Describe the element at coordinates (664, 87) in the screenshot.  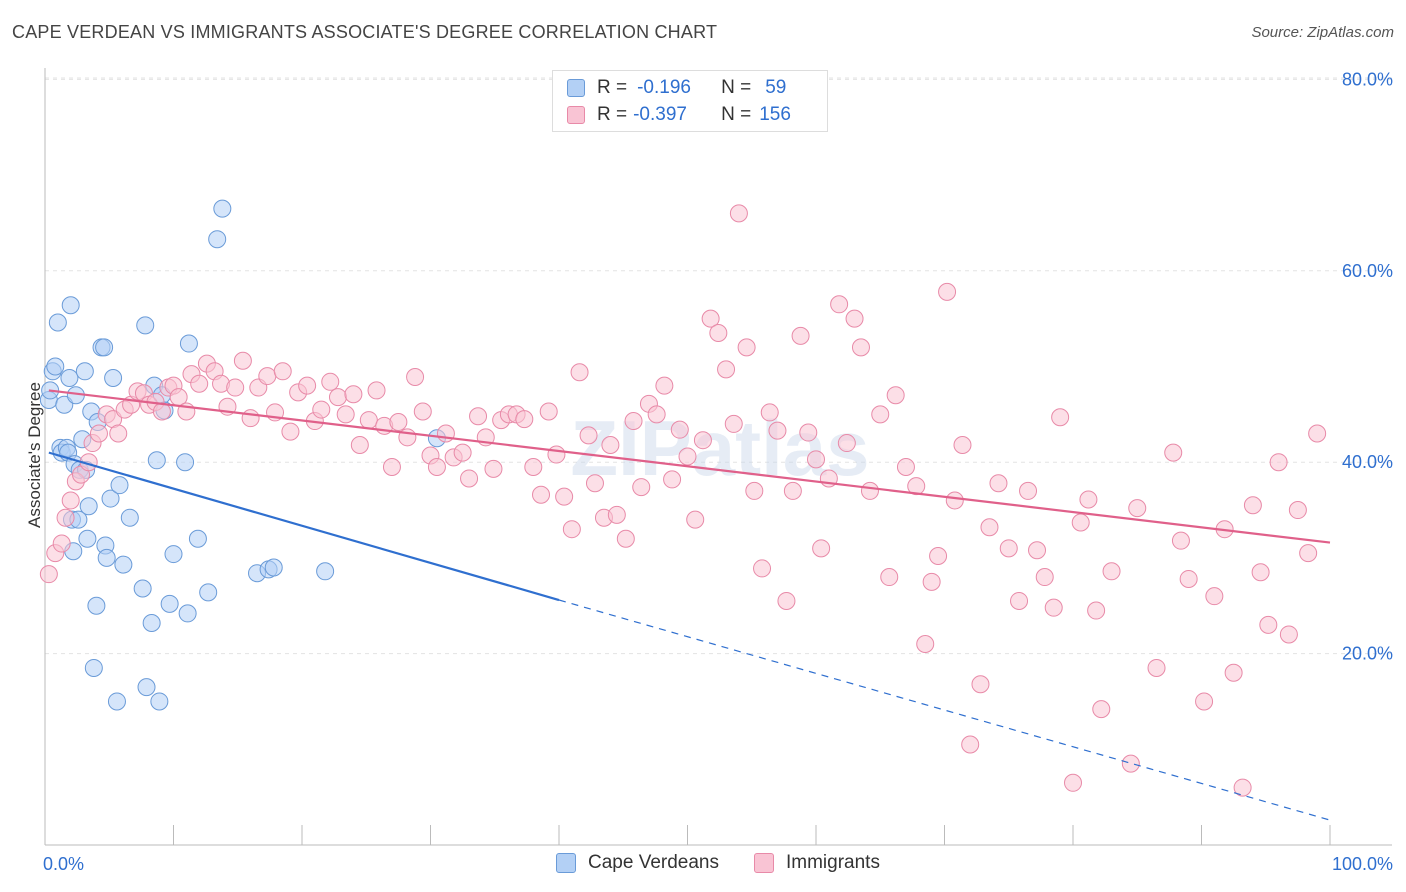
I see `legend-r-value: -0.196` at that location.